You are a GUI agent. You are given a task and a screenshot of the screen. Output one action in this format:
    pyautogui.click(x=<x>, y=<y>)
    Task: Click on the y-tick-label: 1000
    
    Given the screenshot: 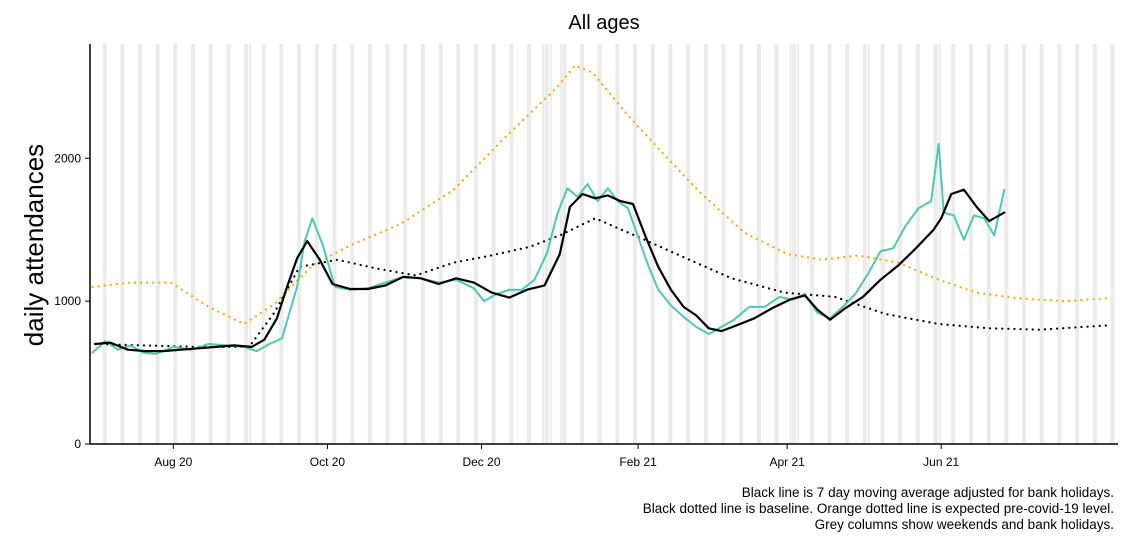 What is the action you would take?
    pyautogui.click(x=67, y=301)
    